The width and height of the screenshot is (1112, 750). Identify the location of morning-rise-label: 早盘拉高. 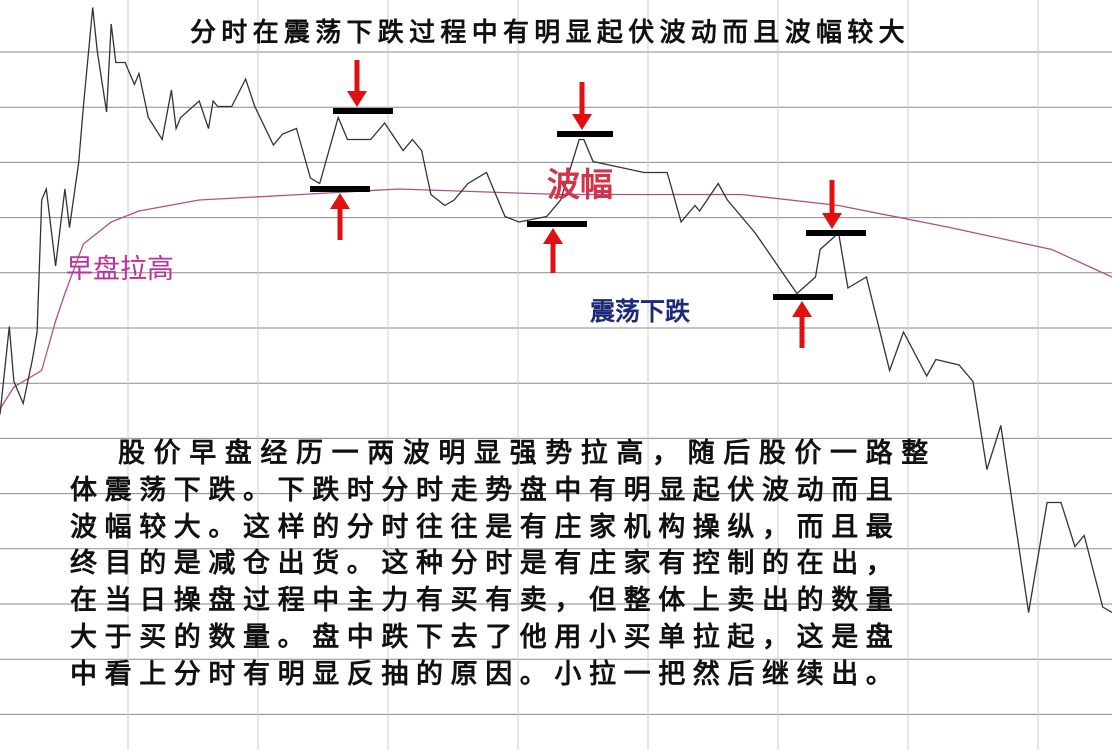
(120, 269).